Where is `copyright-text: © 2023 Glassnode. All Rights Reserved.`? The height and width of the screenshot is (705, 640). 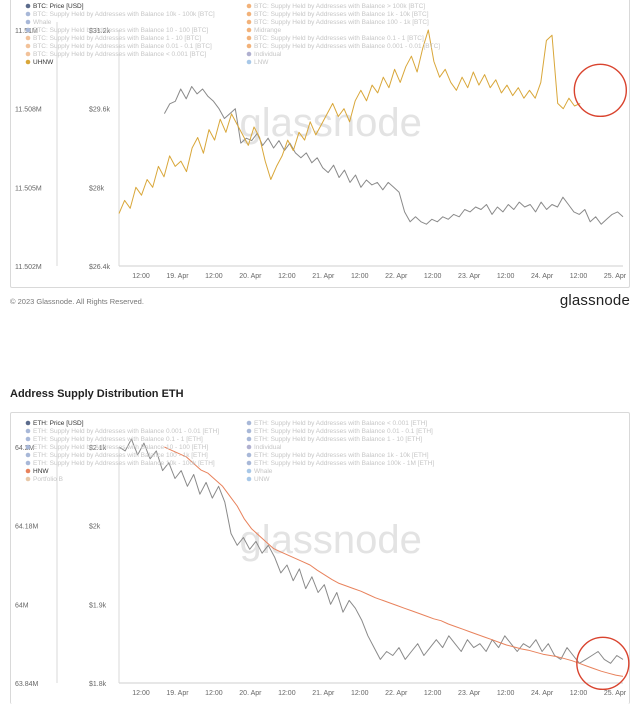 copyright-text: © 2023 Glassnode. All Rights Reserved. is located at coordinates (77, 301).